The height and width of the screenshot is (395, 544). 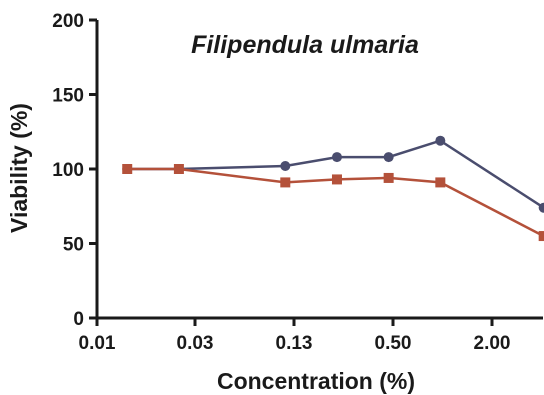 I want to click on y-tick-label: 200, so click(x=68, y=21).